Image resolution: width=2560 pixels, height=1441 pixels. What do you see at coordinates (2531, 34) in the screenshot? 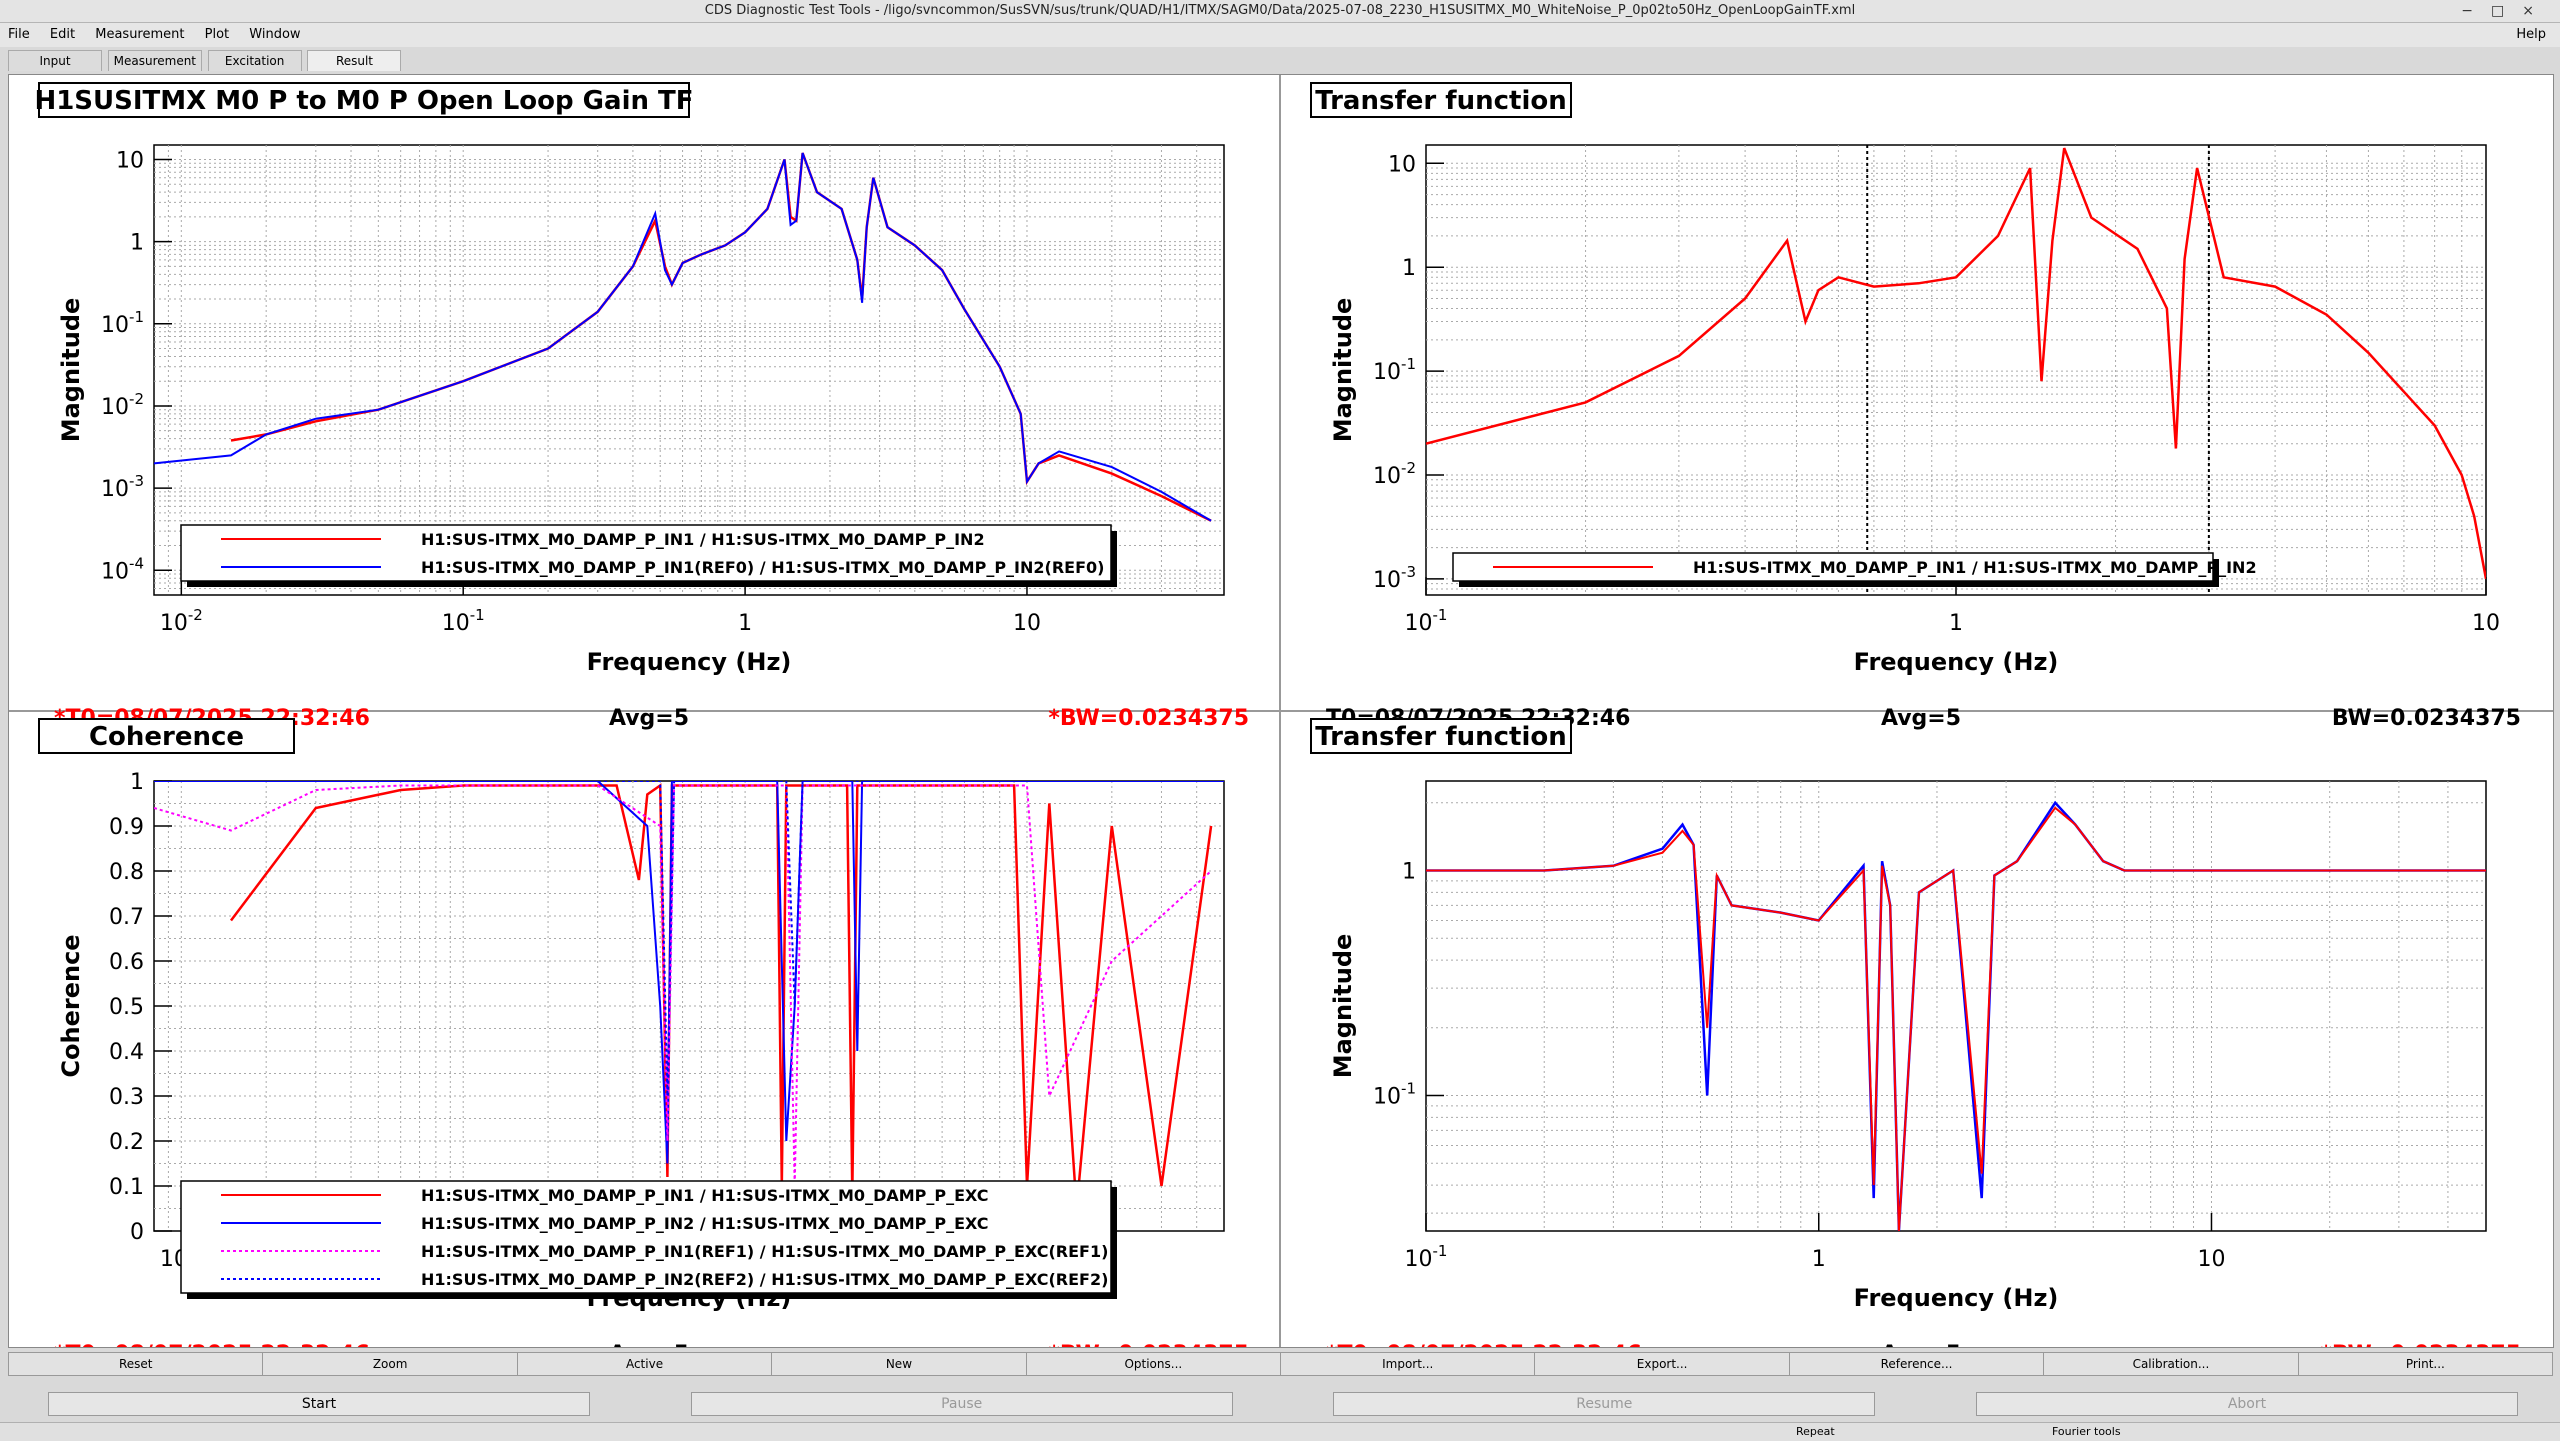
I see `menu-help: Help` at bounding box center [2531, 34].